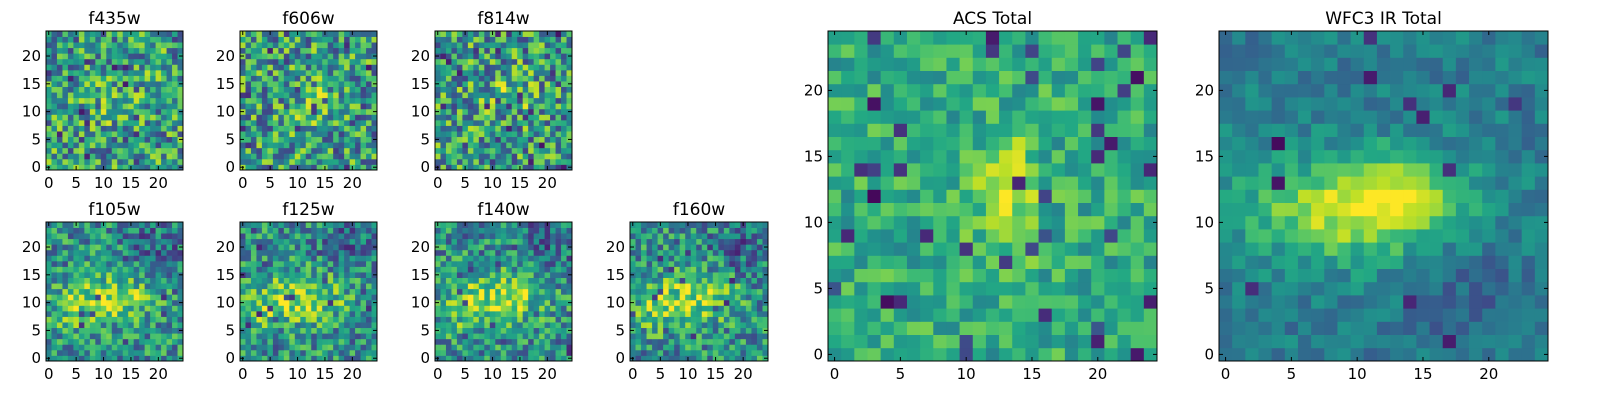 The image size is (1600, 400). I want to click on panel-title: f814w, so click(503, 19).